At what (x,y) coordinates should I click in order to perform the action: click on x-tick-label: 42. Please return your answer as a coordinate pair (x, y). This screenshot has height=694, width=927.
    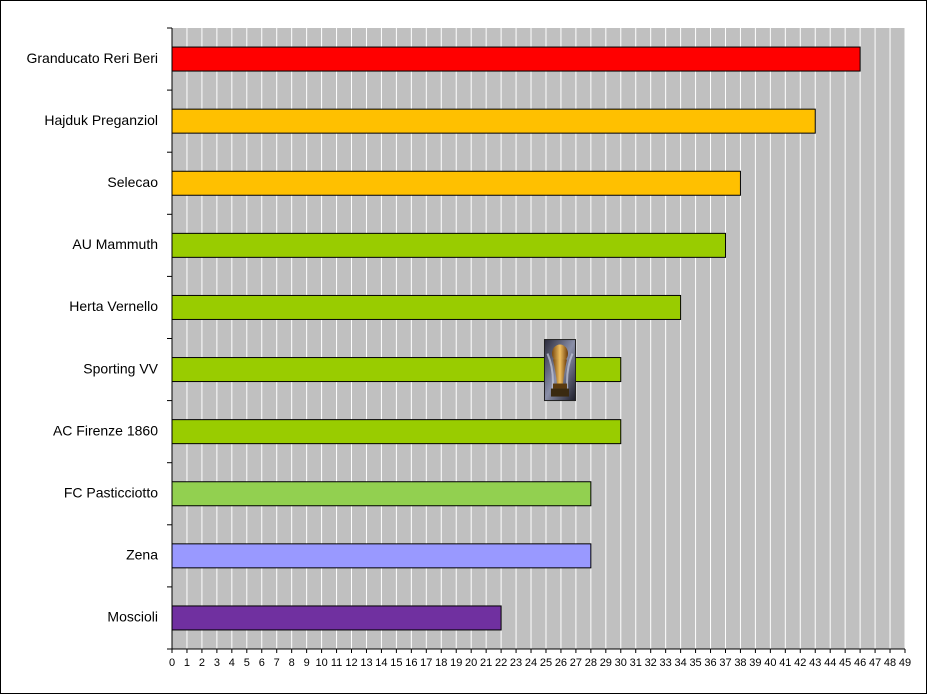
    Looking at the image, I should click on (800, 663).